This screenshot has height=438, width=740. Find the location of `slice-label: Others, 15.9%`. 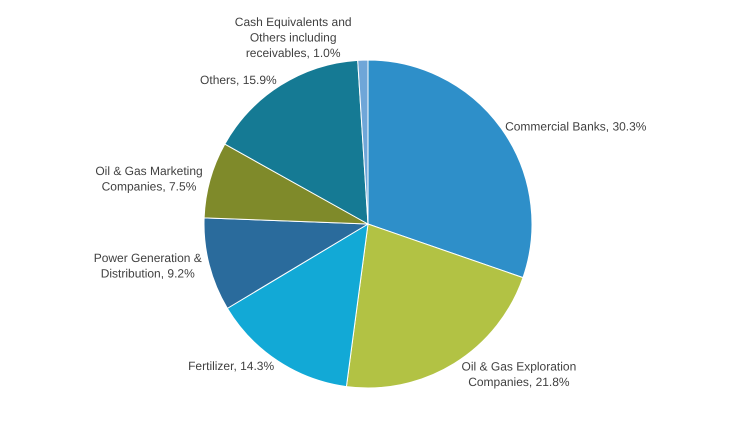

slice-label: Others, 15.9% is located at coordinates (239, 80).